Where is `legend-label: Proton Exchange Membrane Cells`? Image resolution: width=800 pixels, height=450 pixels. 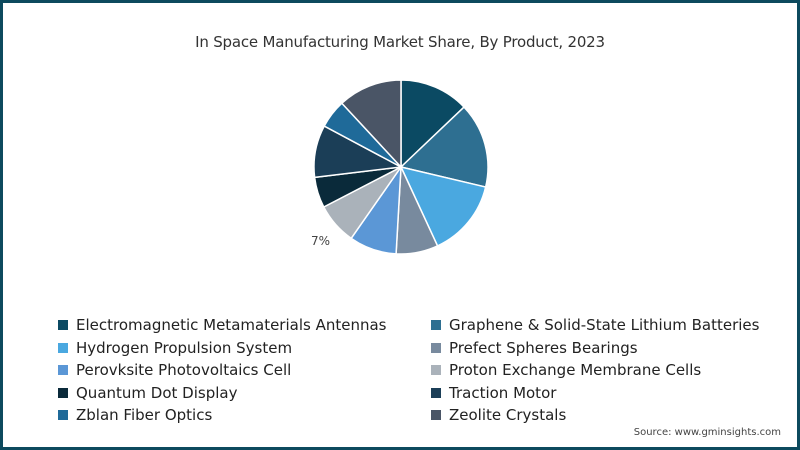 legend-label: Proton Exchange Membrane Cells is located at coordinates (575, 370).